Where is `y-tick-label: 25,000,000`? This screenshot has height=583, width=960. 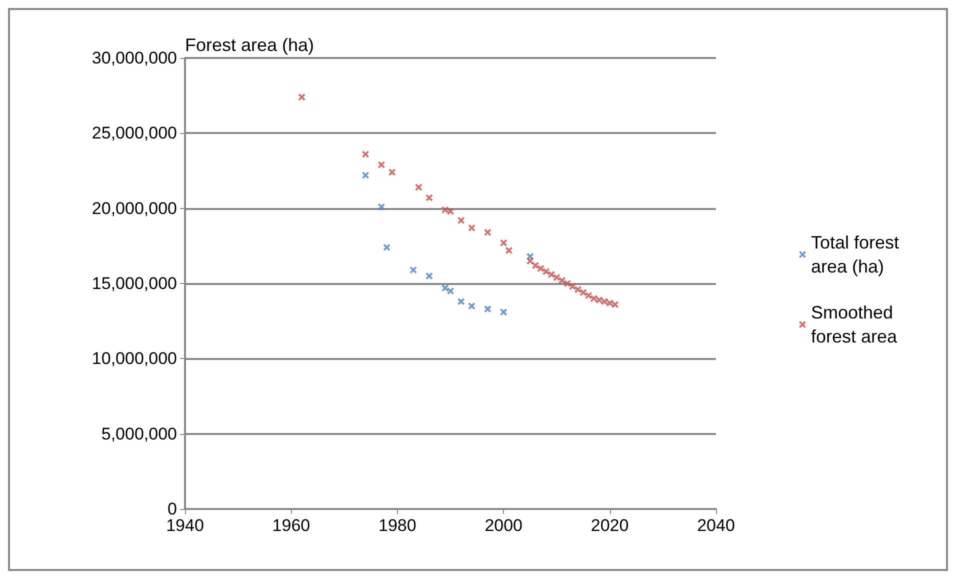 y-tick-label: 25,000,000 is located at coordinates (134, 133).